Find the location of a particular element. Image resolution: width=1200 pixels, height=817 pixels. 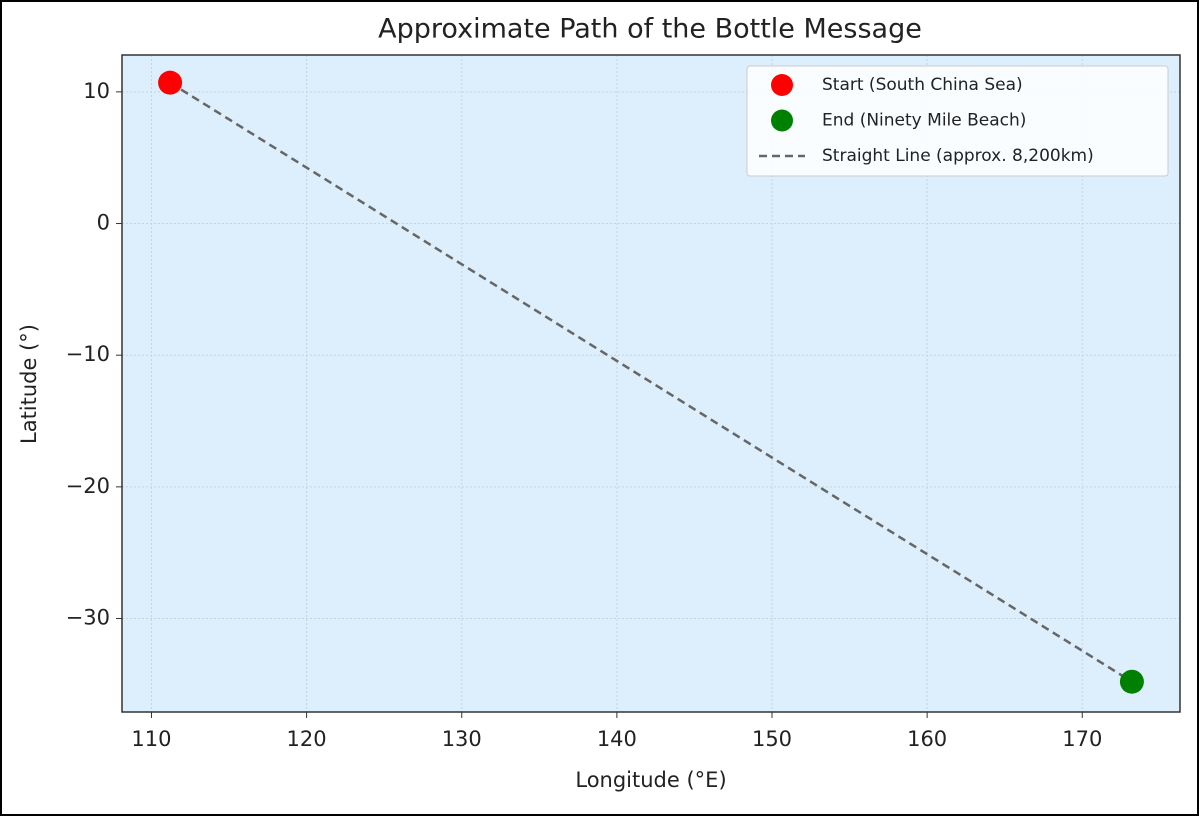

x-tick-label: 140 is located at coordinates (617, 739).